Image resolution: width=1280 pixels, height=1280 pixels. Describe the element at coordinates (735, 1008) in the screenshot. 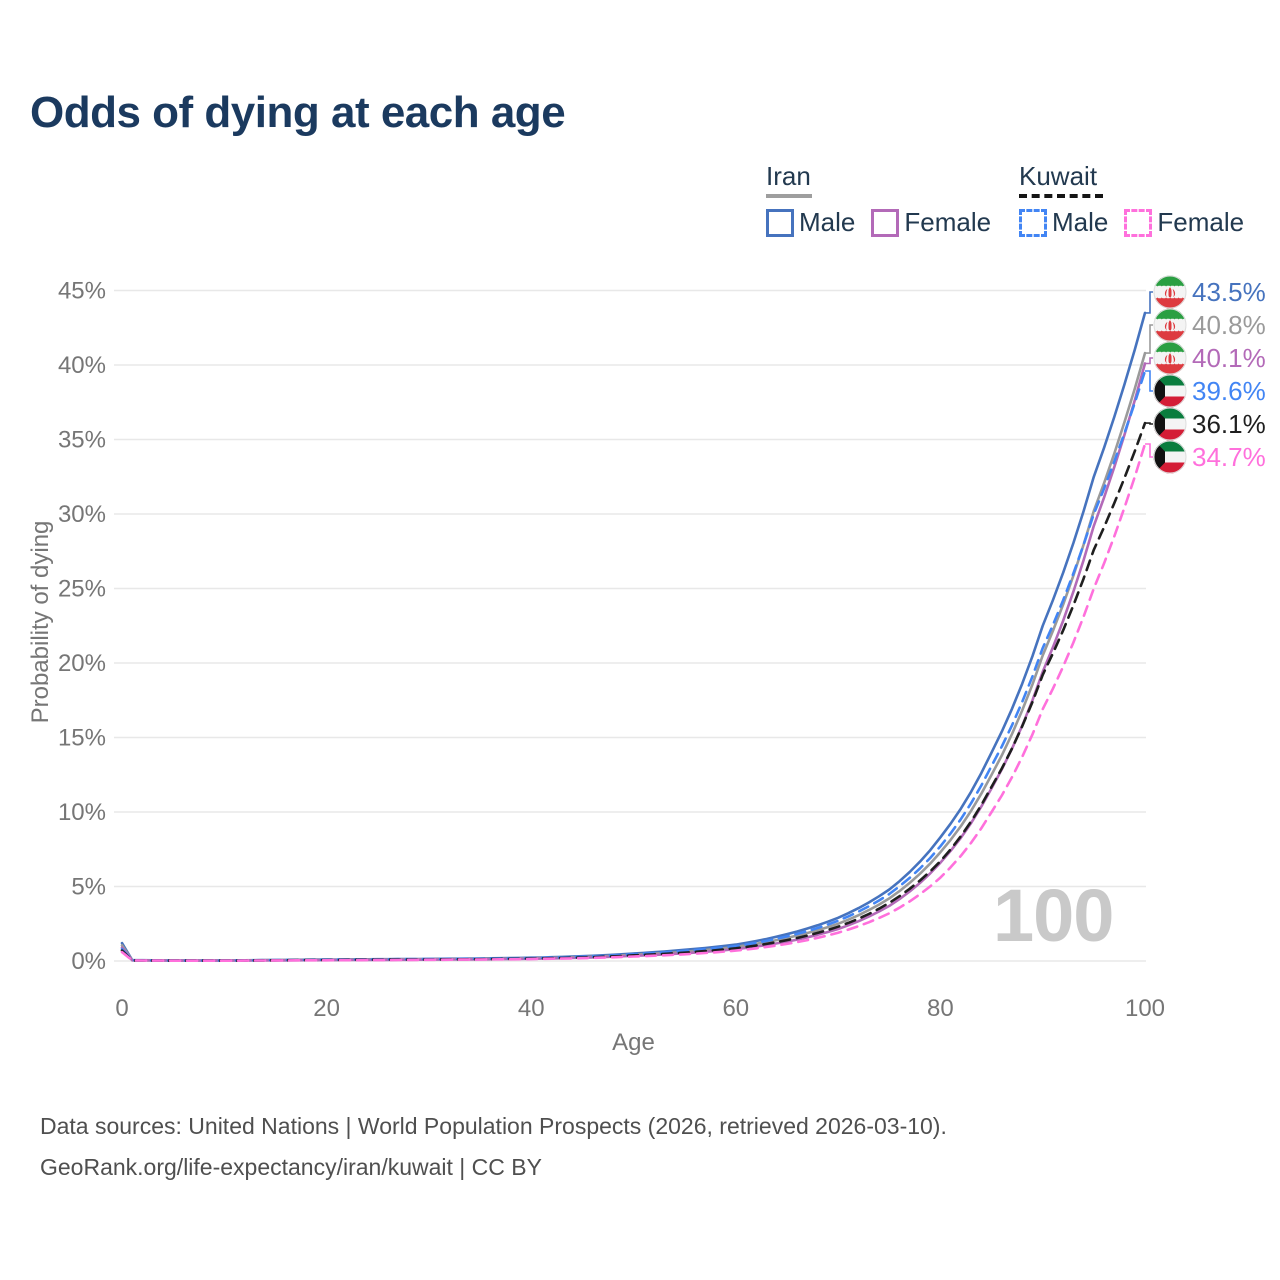

I see `x-tick-label: 60` at that location.